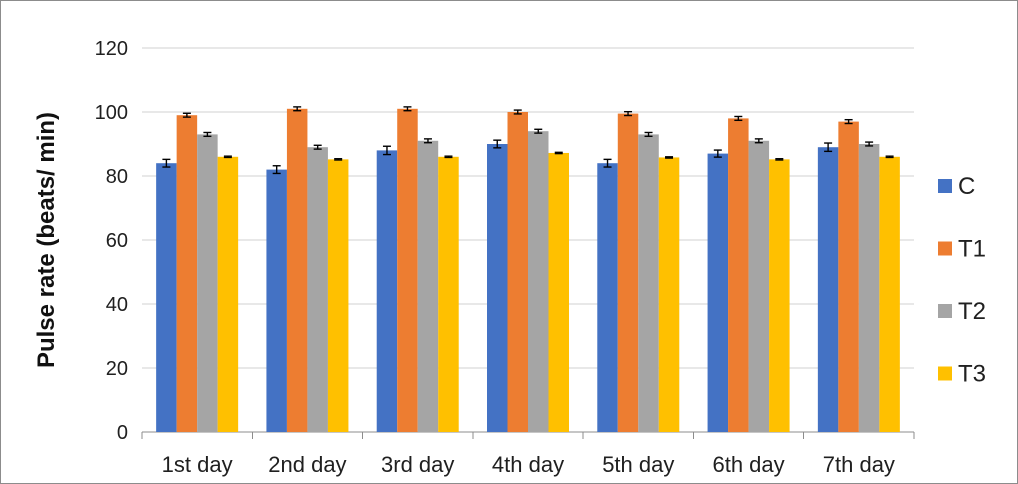 This screenshot has width=1018, height=484. What do you see at coordinates (111, 113) in the screenshot?
I see `y-tick-label: 100` at bounding box center [111, 113].